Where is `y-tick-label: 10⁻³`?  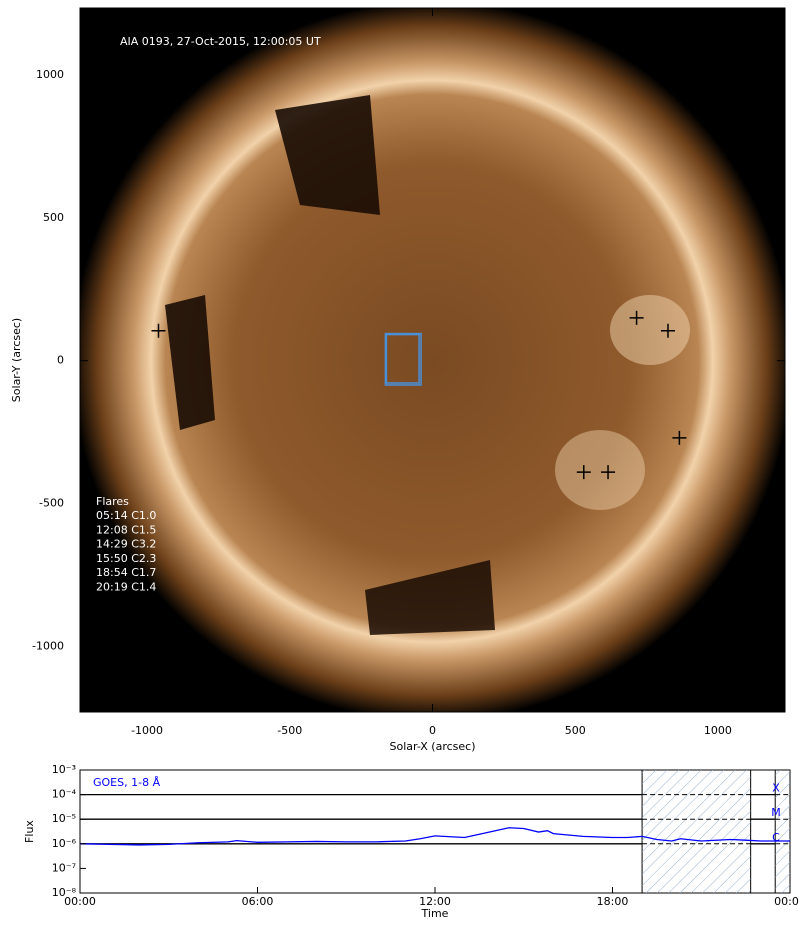
y-tick-label: 10⁻³ is located at coordinates (64, 769).